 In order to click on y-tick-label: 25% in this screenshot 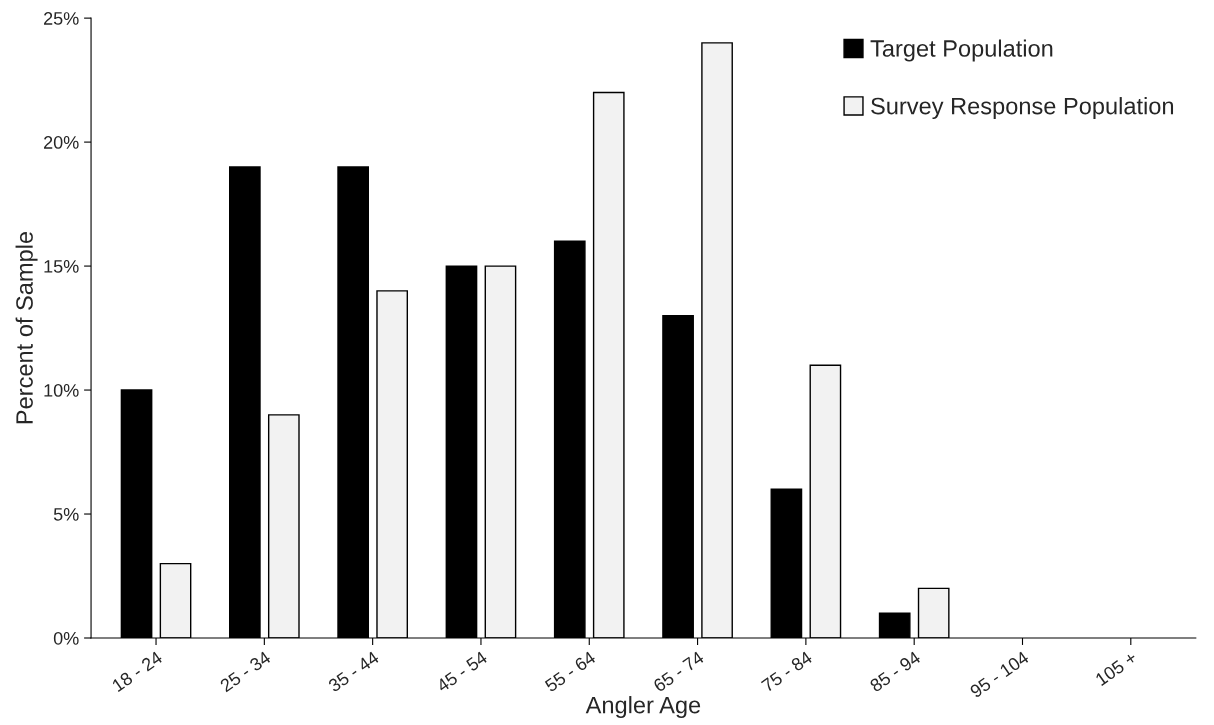, I will do `click(61, 18)`.